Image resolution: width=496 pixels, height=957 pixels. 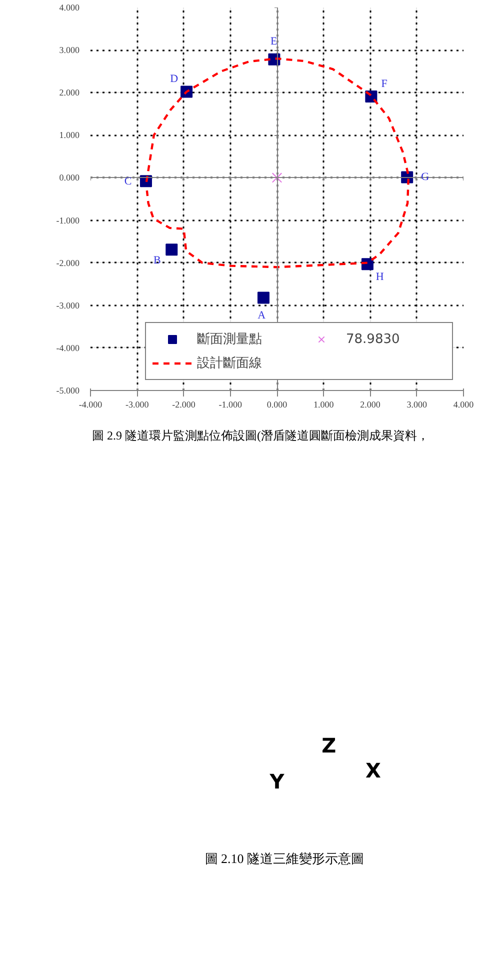 What do you see at coordinates (69, 50) in the screenshot?
I see `y-tick-label: 3.000` at bounding box center [69, 50].